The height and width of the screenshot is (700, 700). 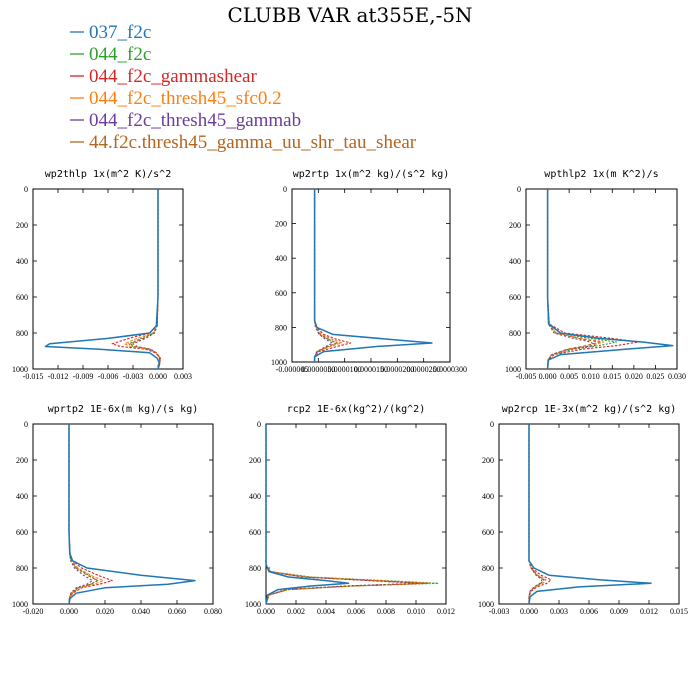 What do you see at coordinates (120, 54) in the screenshot?
I see `legend-label: 044_f2c` at bounding box center [120, 54].